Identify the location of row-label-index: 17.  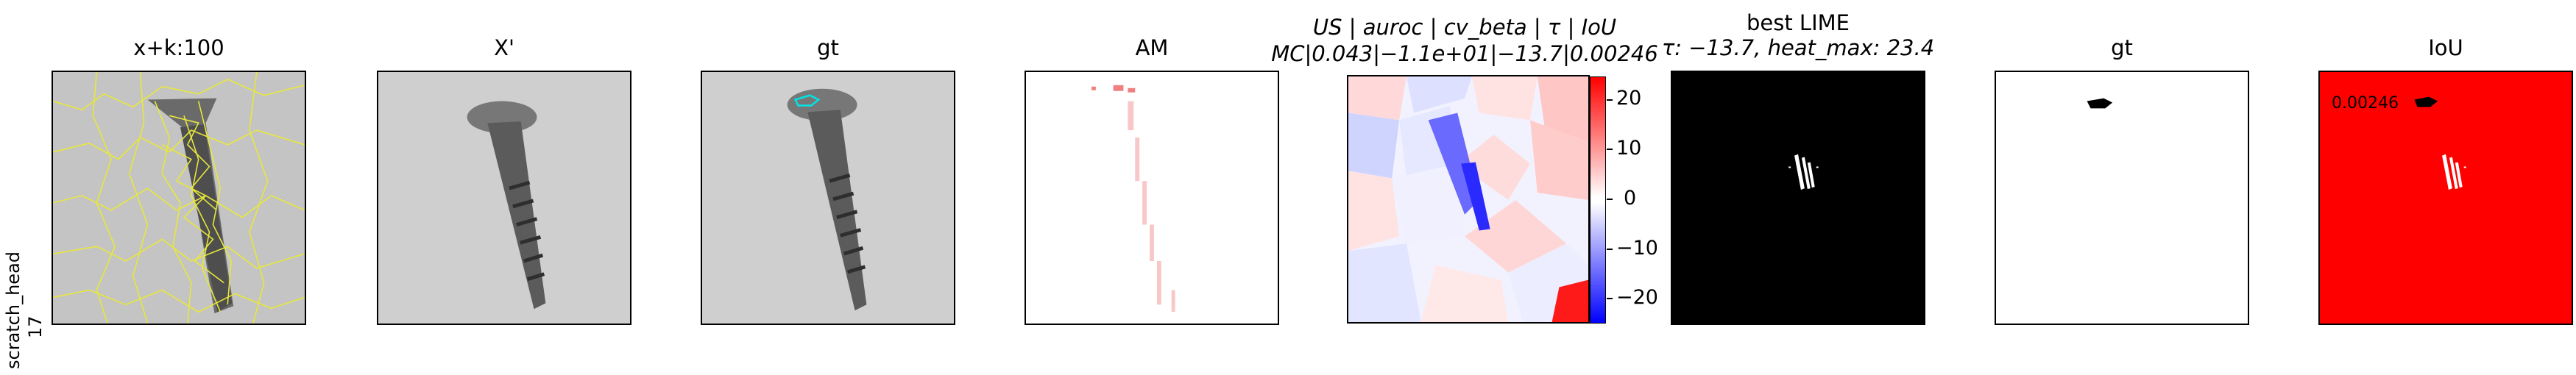
(35, 327).